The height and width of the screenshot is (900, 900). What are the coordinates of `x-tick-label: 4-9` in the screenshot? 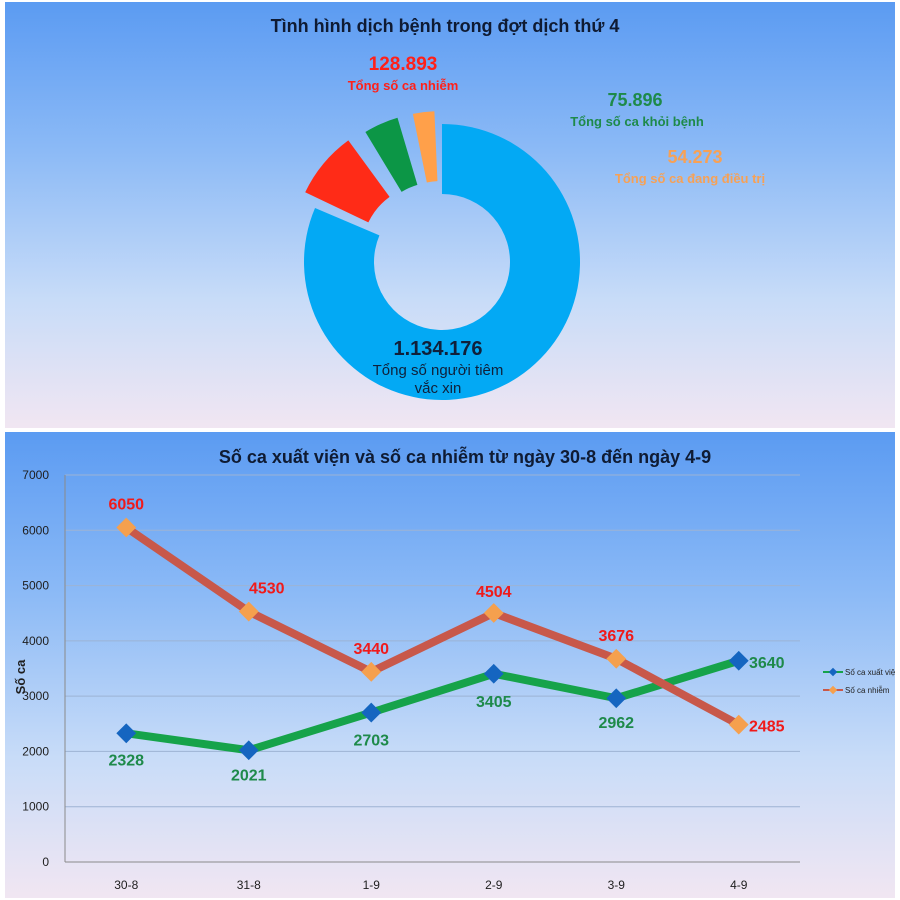 It's located at (739, 885).